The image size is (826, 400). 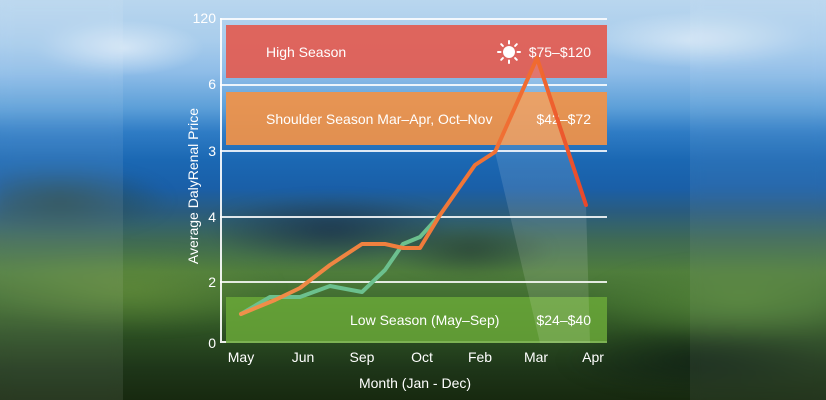 I want to click on x-tick-label: Mar, so click(x=536, y=357).